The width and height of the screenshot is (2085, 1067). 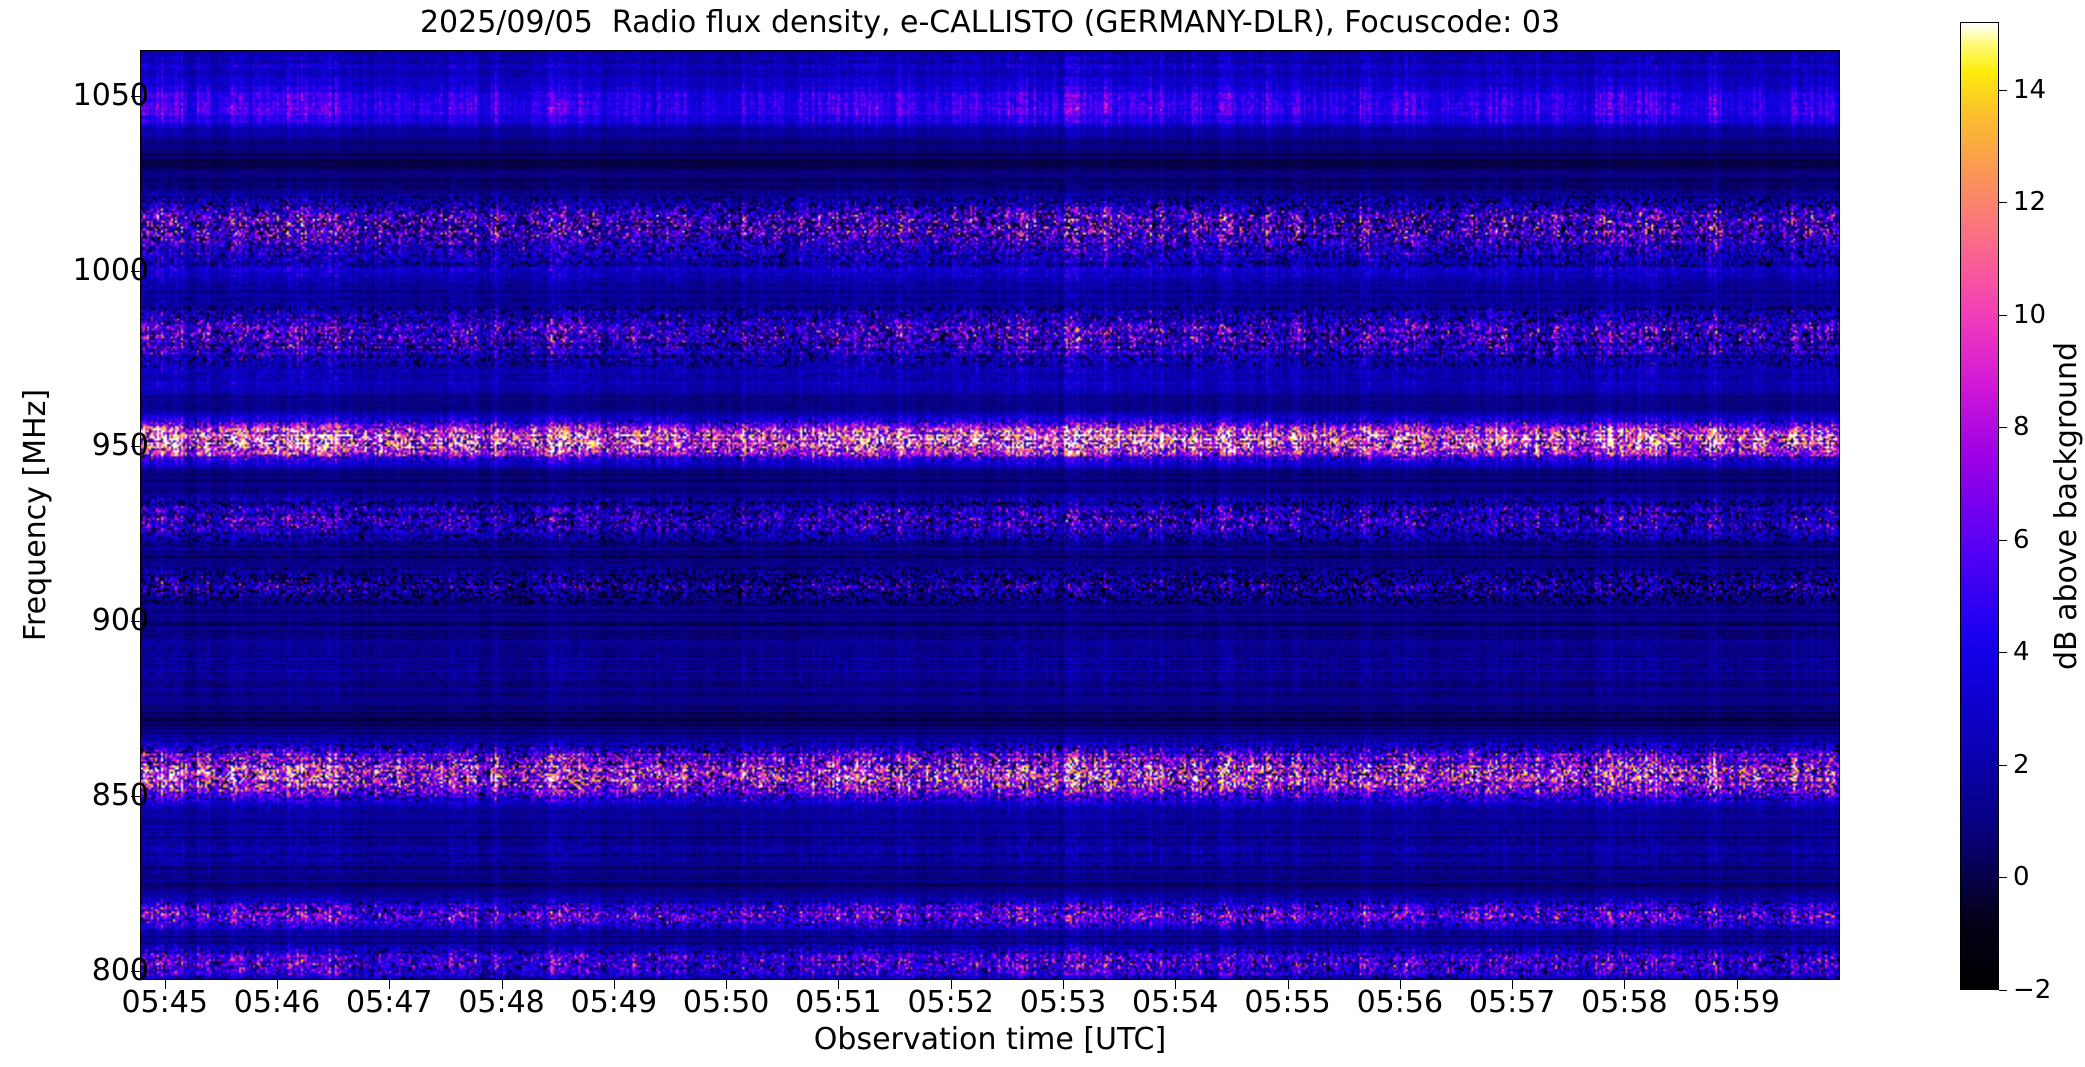 What do you see at coordinates (1624, 1002) in the screenshot?
I see `x-axis-tick-label: 05:58` at bounding box center [1624, 1002].